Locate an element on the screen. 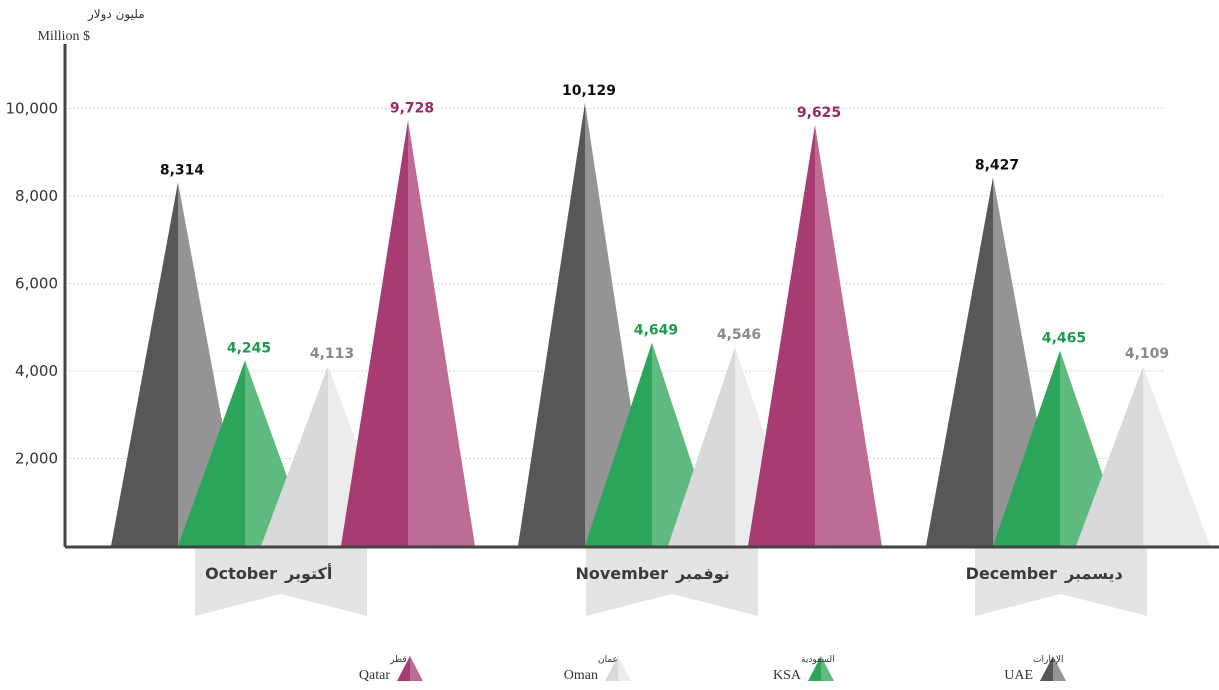 This screenshot has height=690, width=1219. legend-label-ar: قطر is located at coordinates (398, 660).